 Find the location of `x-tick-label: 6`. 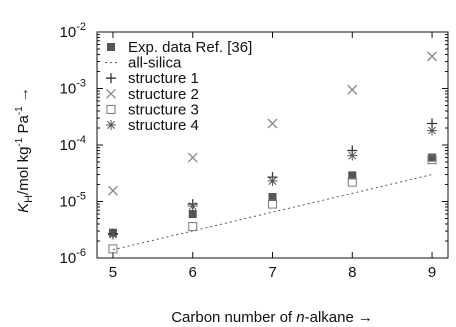

x-tick-label: 6 is located at coordinates (193, 272).